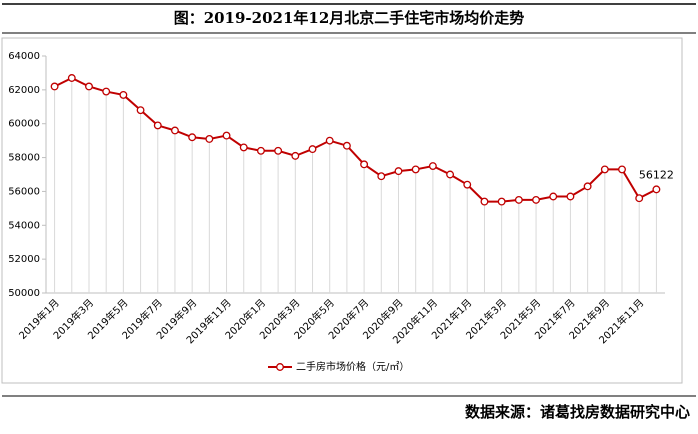  I want to click on legend-label: 二手房市场价格（元/㎡）, so click(352, 366).